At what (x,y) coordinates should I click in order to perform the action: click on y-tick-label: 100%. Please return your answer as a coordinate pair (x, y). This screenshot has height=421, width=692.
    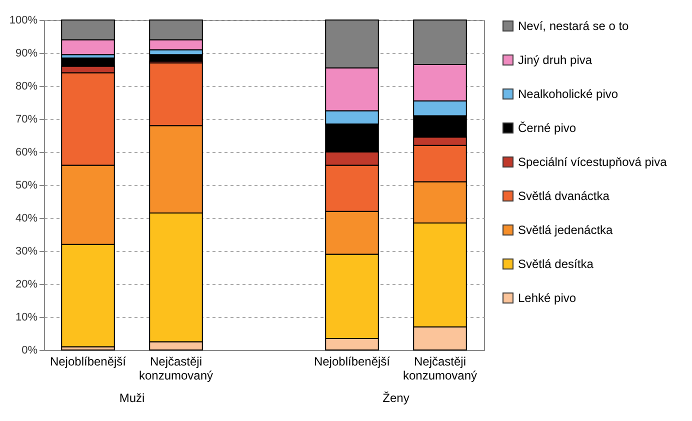
    Looking at the image, I should click on (23, 20).